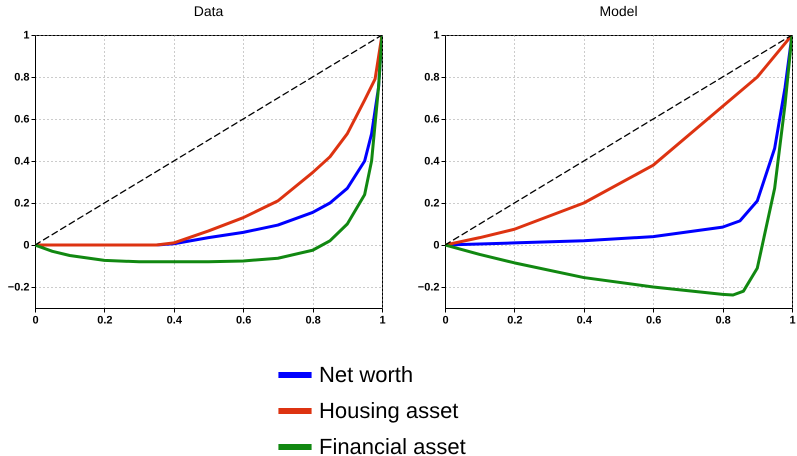 The width and height of the screenshot is (797, 456). I want to click on legend-label: Housing asset, so click(388, 410).